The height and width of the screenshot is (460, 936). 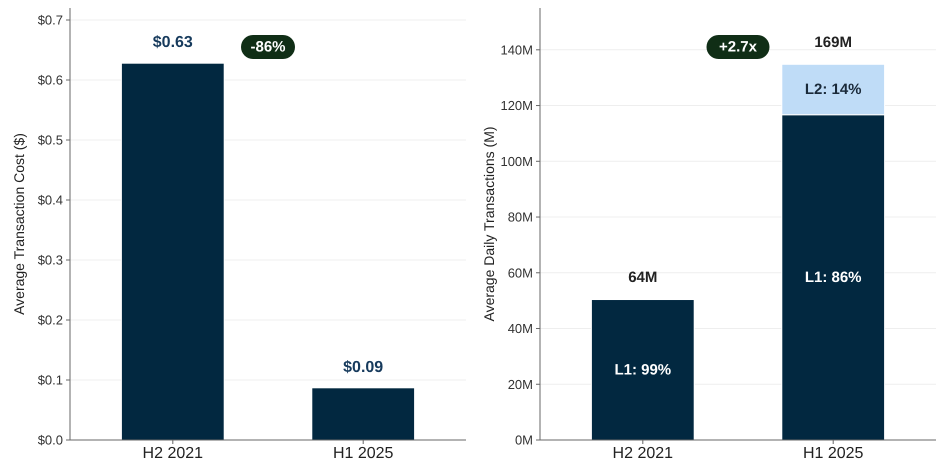 What do you see at coordinates (520, 272) in the screenshot?
I see `y-tick-label: 60M` at bounding box center [520, 272].